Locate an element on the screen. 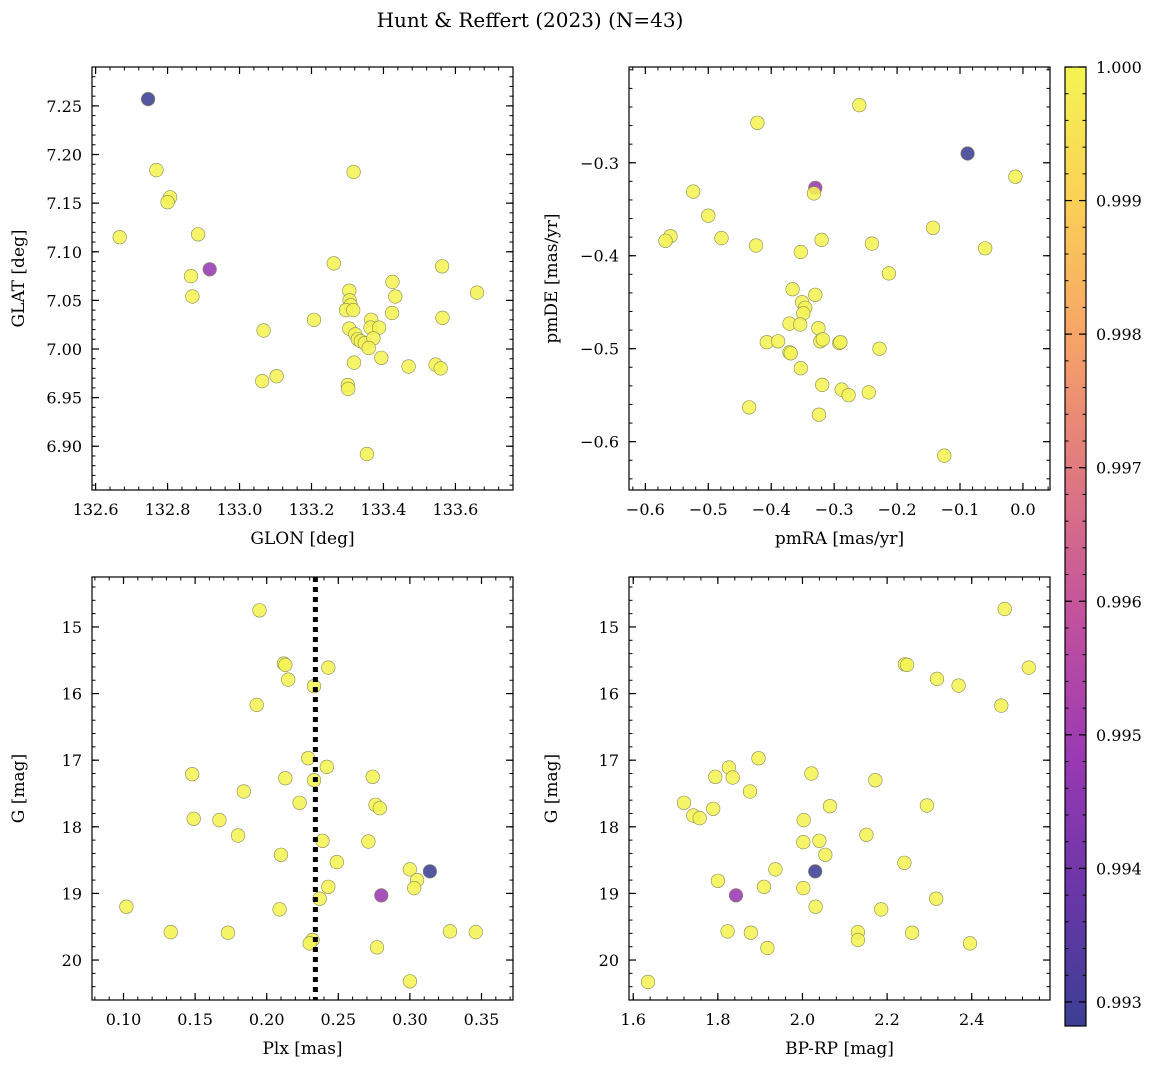 This screenshot has width=1161, height=1067. y-tick-label: 15 is located at coordinates (609, 627).